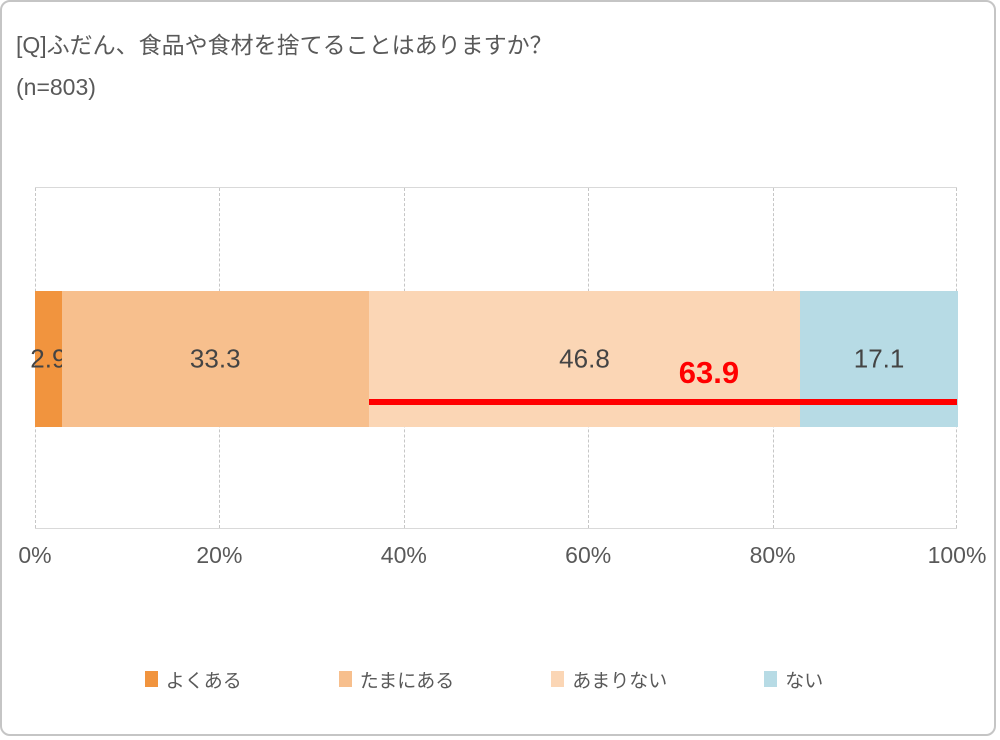 This screenshot has width=1000, height=740. I want to click on legend-item-4: ない, so click(793, 679).